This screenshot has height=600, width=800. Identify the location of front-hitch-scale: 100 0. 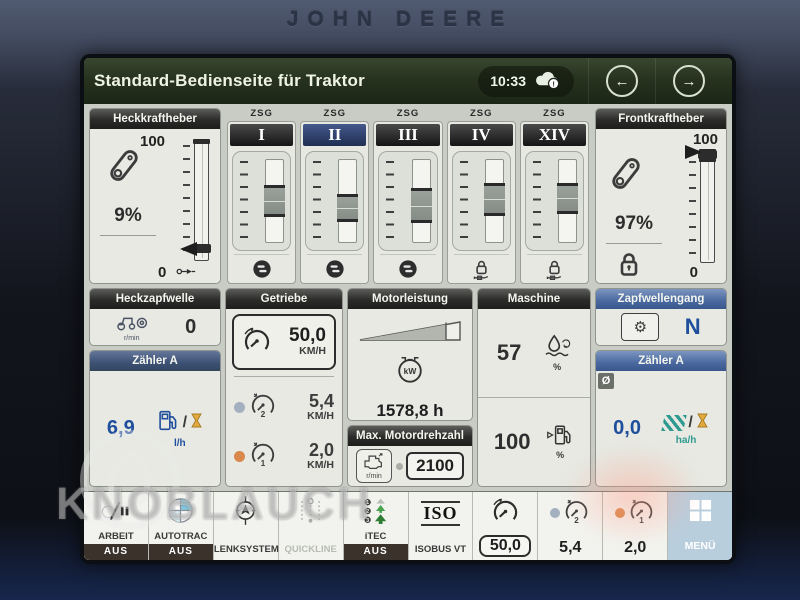
(689, 206).